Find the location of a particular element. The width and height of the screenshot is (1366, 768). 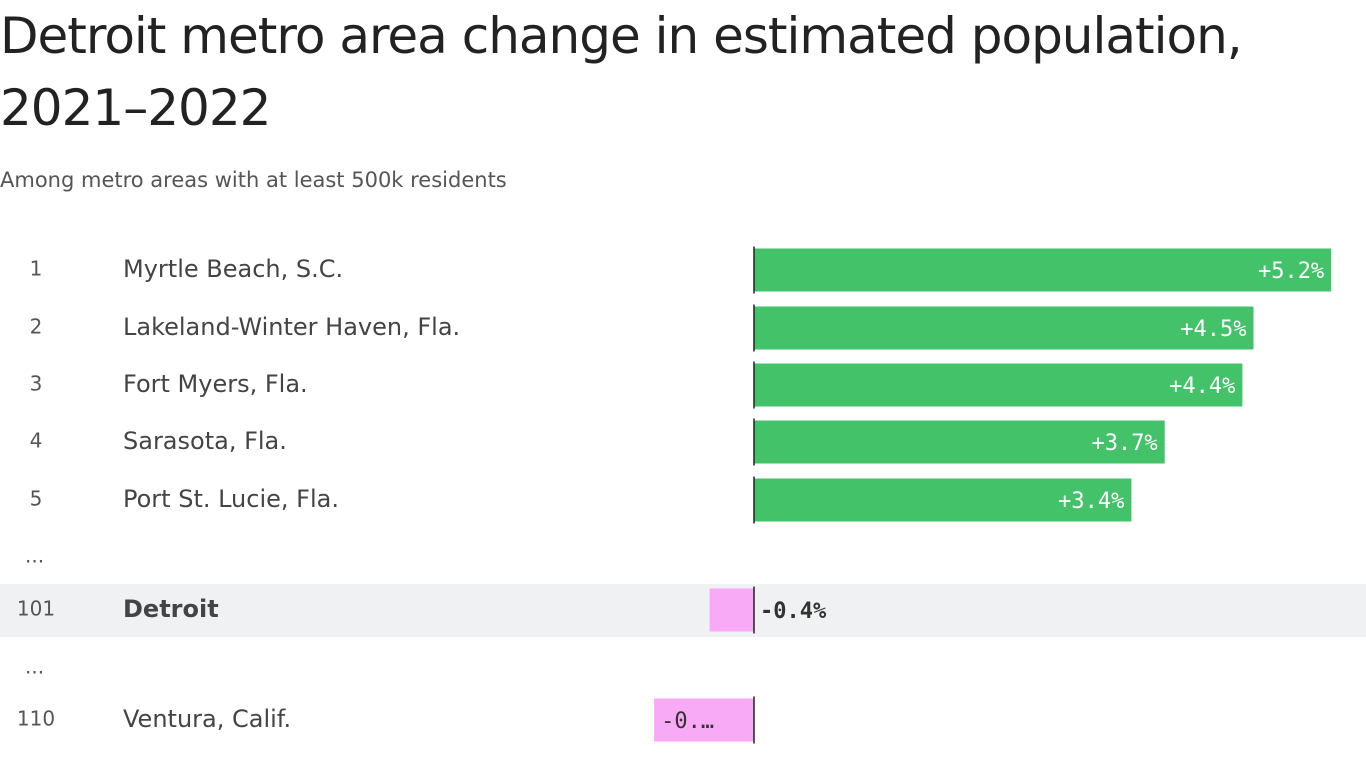

value-label: +5.2% is located at coordinates (1291, 271).